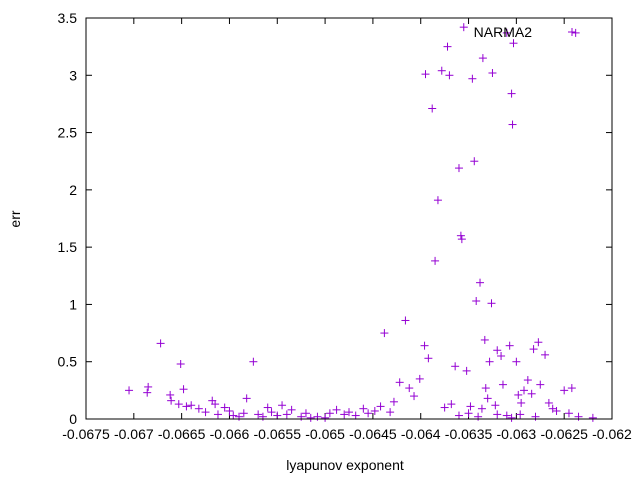 Image resolution: width=640 pixels, height=480 pixels. Describe the element at coordinates (68, 18) in the screenshot. I see `y-tick-label: 3.5` at that location.